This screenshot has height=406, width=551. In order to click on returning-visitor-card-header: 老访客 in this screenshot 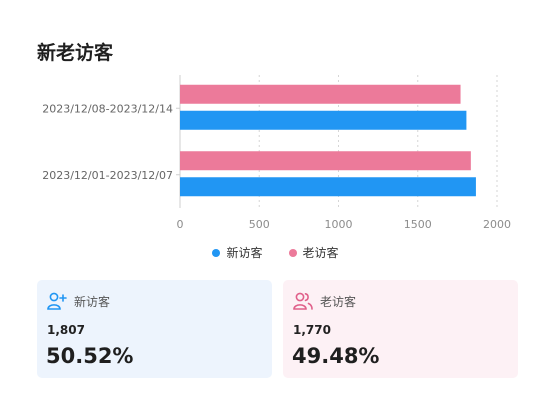, I will do `click(324, 301)`.